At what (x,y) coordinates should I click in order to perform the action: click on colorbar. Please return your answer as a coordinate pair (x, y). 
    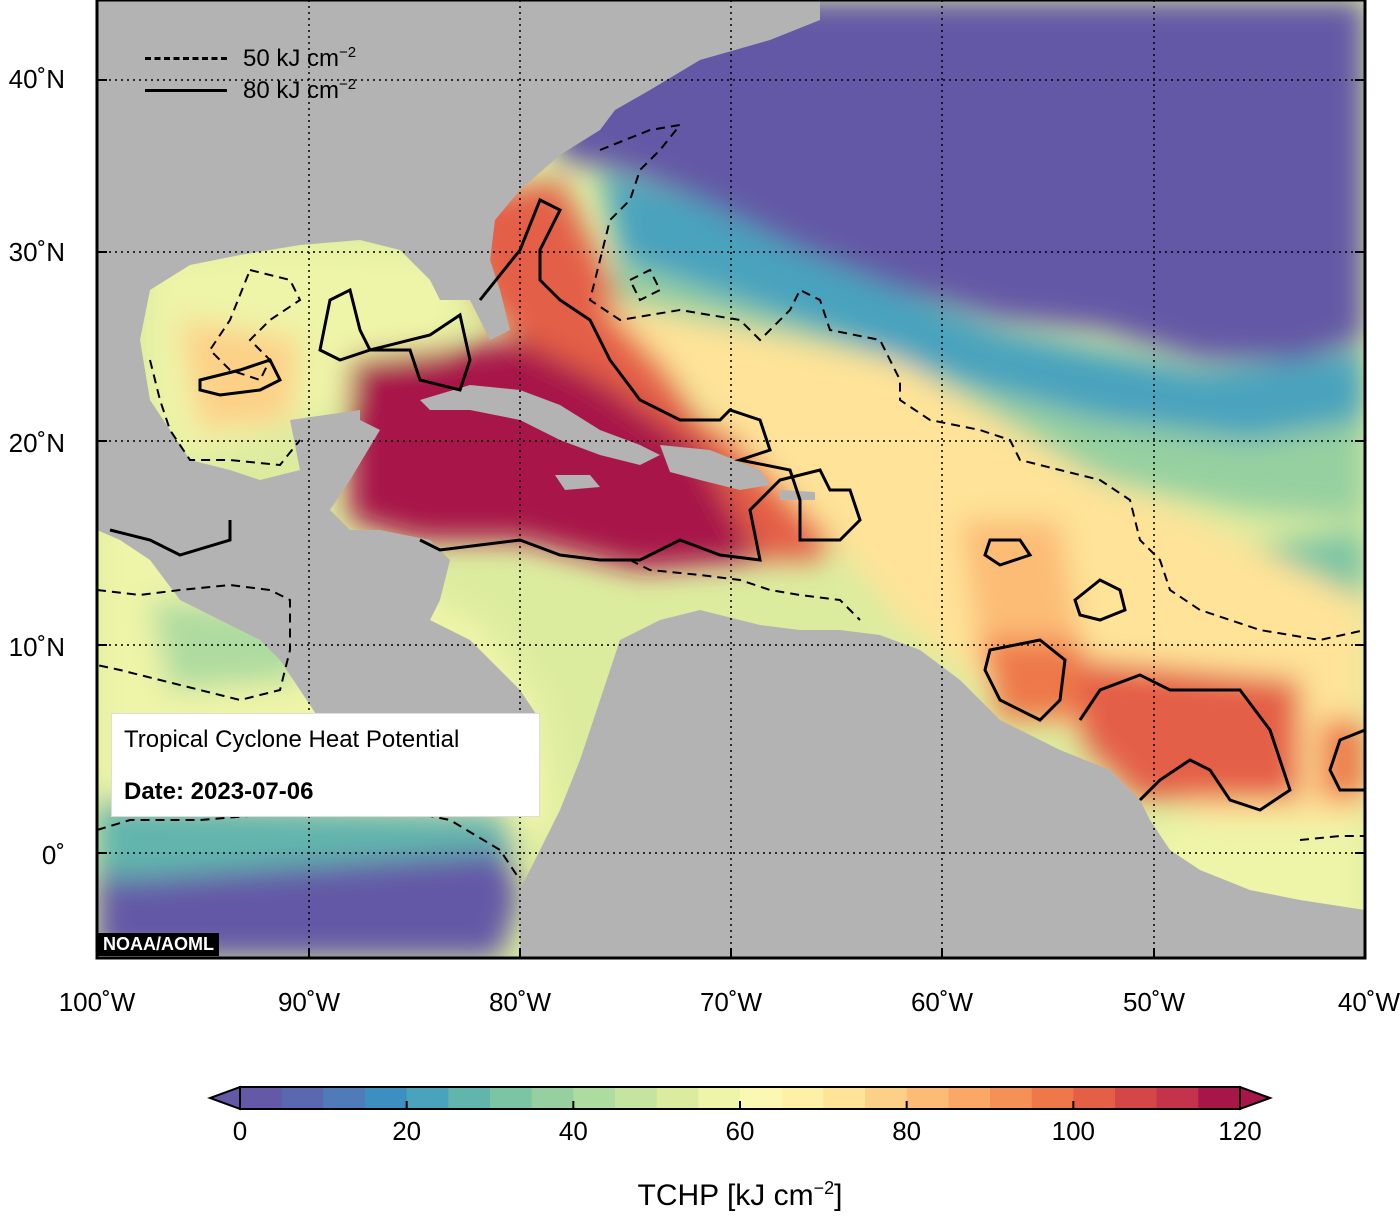
    Looking at the image, I should click on (740, 1098).